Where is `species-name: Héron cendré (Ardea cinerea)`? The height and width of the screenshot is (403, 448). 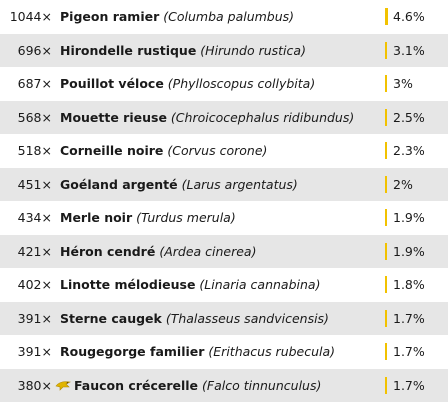
species-name: Héron cendré (Ardea cinerea) is located at coordinates (158, 251).